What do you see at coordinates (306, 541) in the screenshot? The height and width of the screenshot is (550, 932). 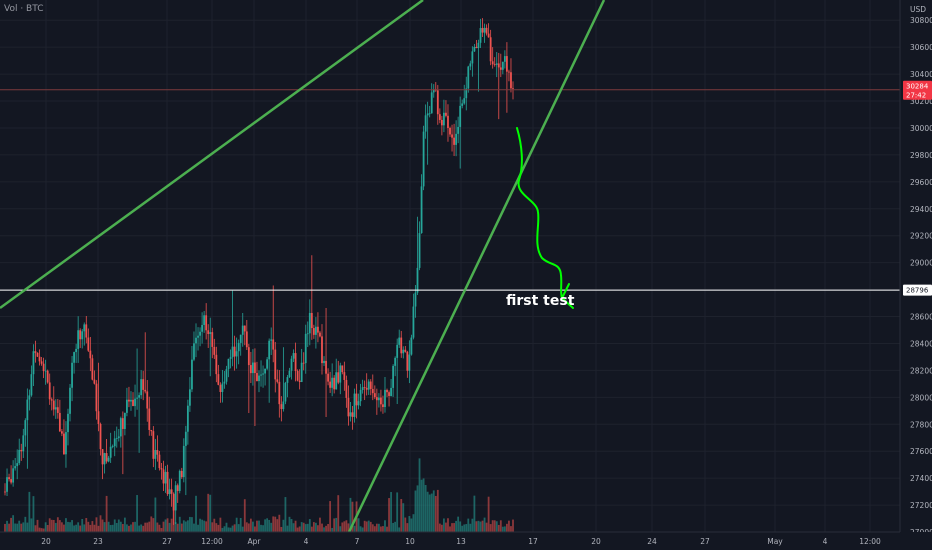 I see `time-tick-label: 4` at bounding box center [306, 541].